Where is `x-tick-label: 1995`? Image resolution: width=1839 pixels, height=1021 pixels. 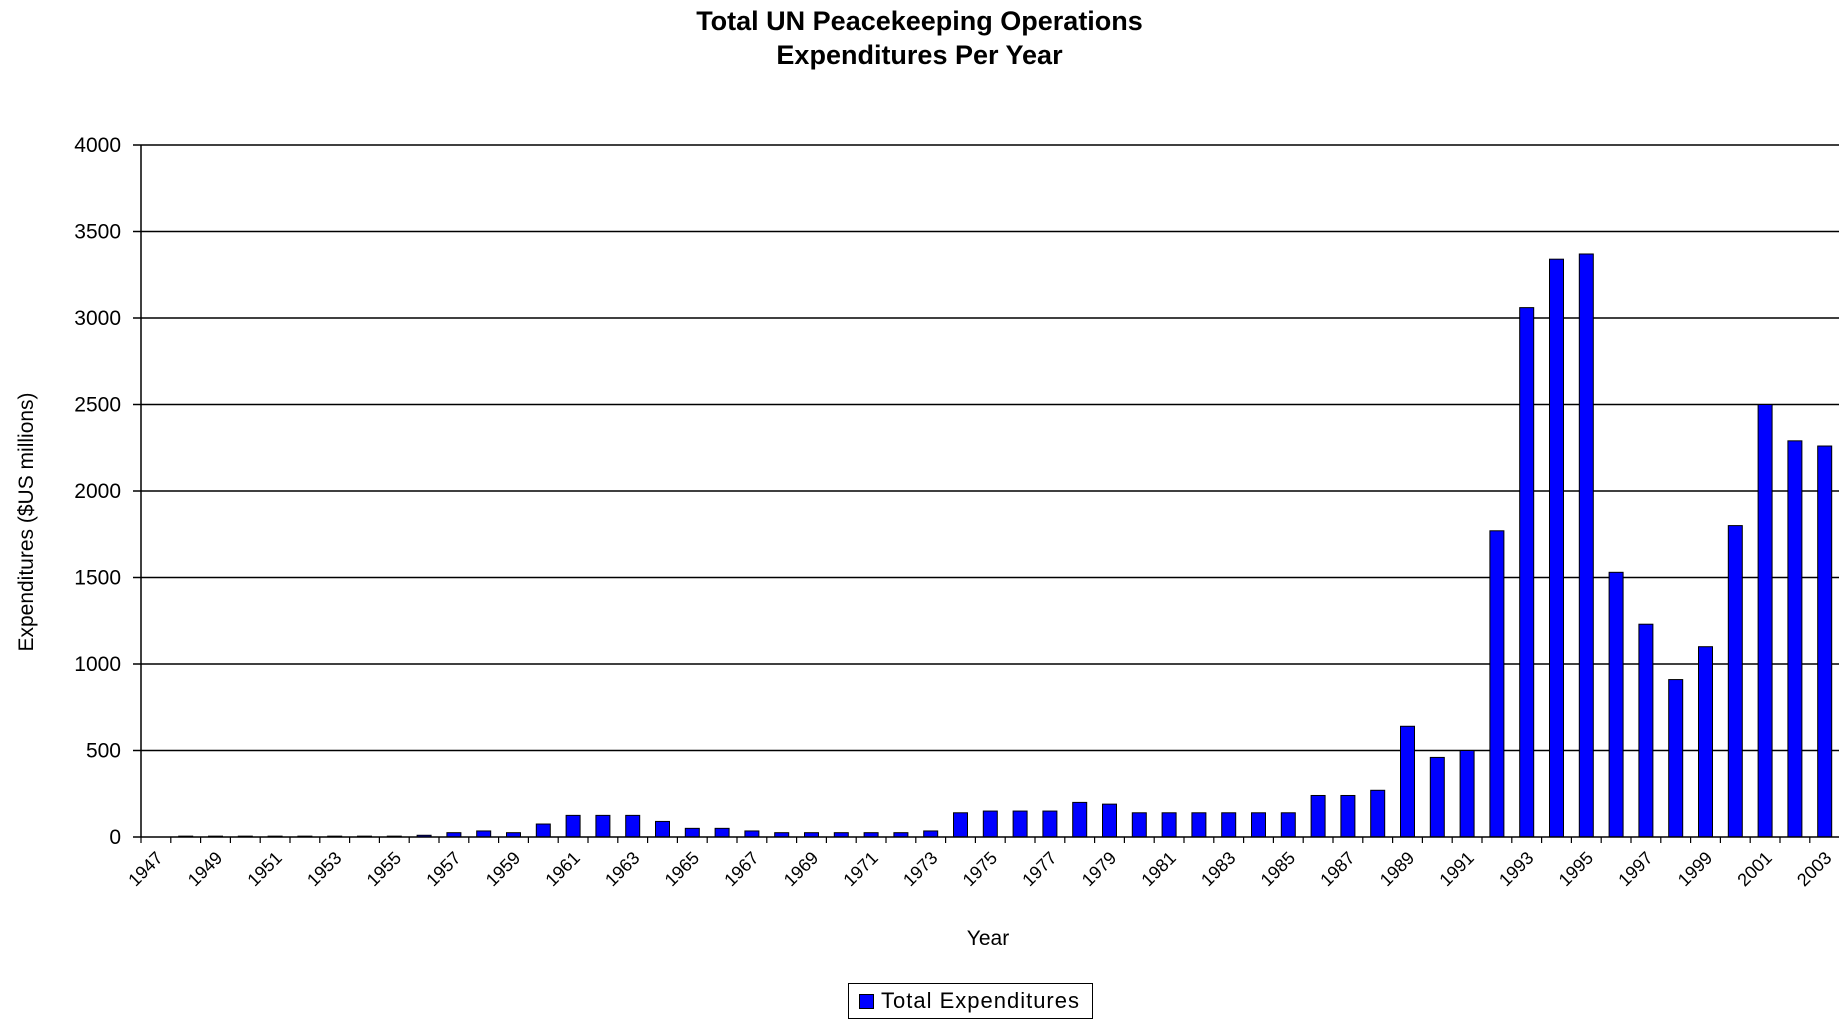
x-tick-label: 1995 is located at coordinates (1576, 869).